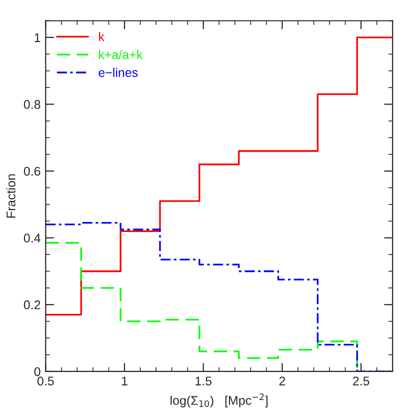 The image size is (415, 415). I want to click on x-tick-label: 0.5, so click(45, 381).